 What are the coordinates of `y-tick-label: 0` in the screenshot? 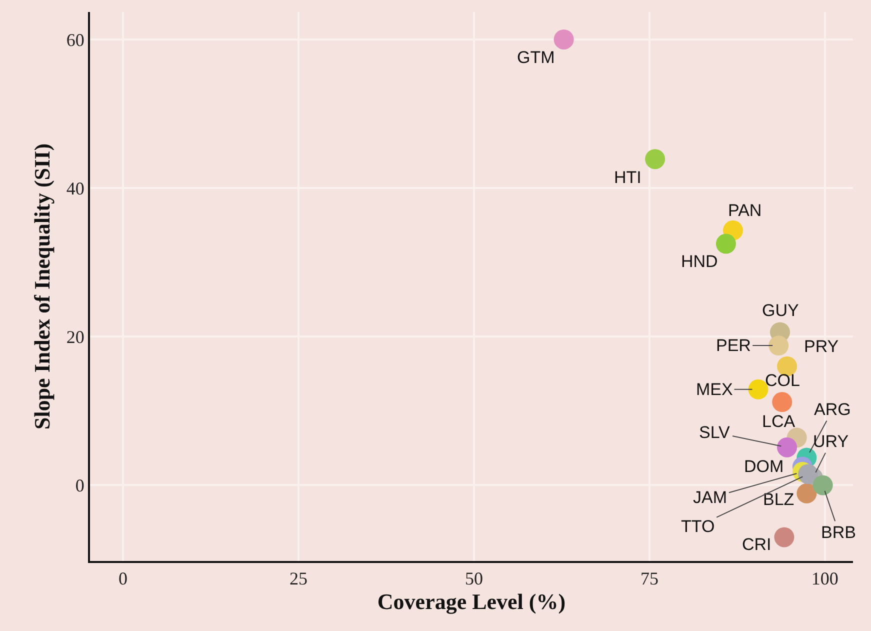 It's located at (79, 486).